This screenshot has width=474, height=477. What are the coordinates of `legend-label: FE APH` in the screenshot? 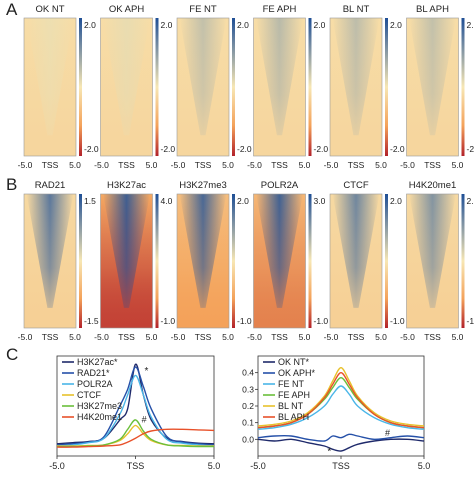 It's located at (294, 395).